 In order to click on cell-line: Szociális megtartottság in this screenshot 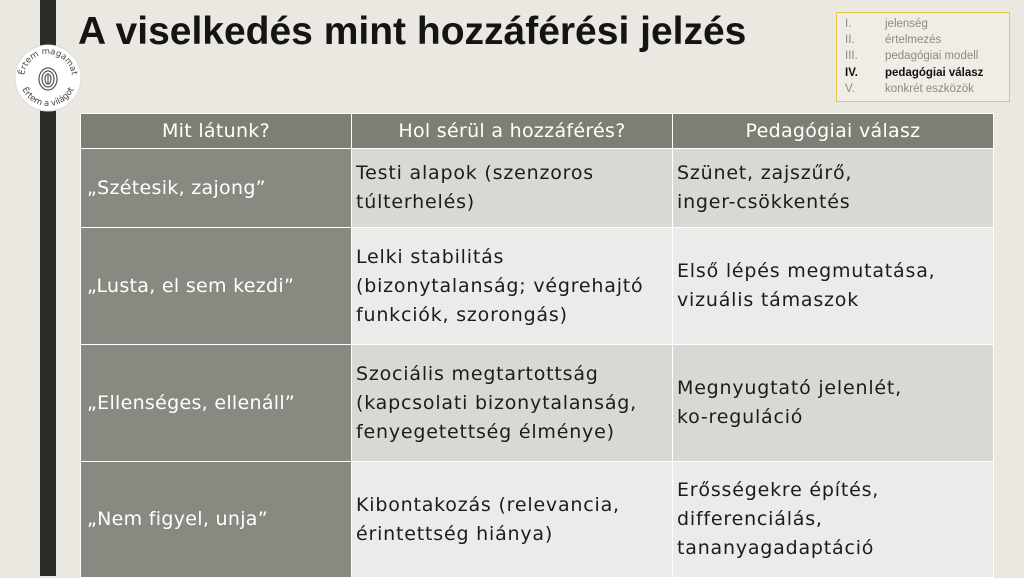, I will do `click(477, 373)`.